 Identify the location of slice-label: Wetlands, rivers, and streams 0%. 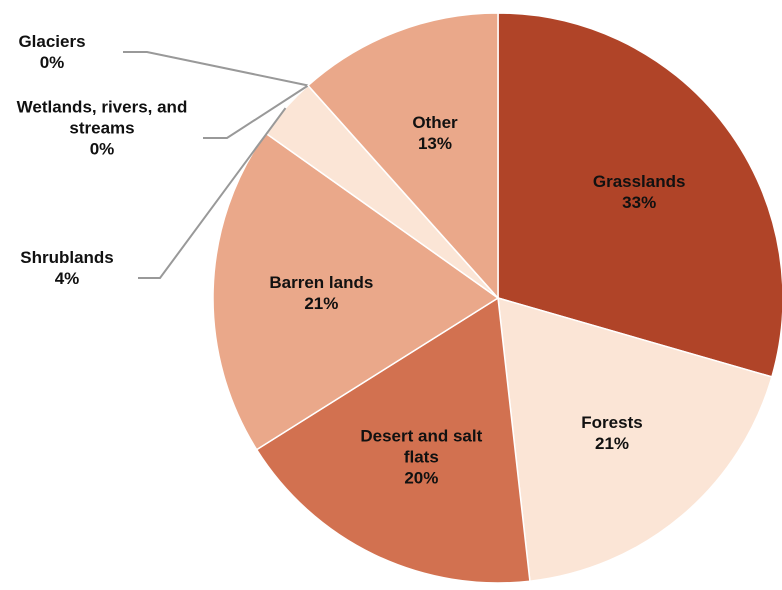
(102, 128).